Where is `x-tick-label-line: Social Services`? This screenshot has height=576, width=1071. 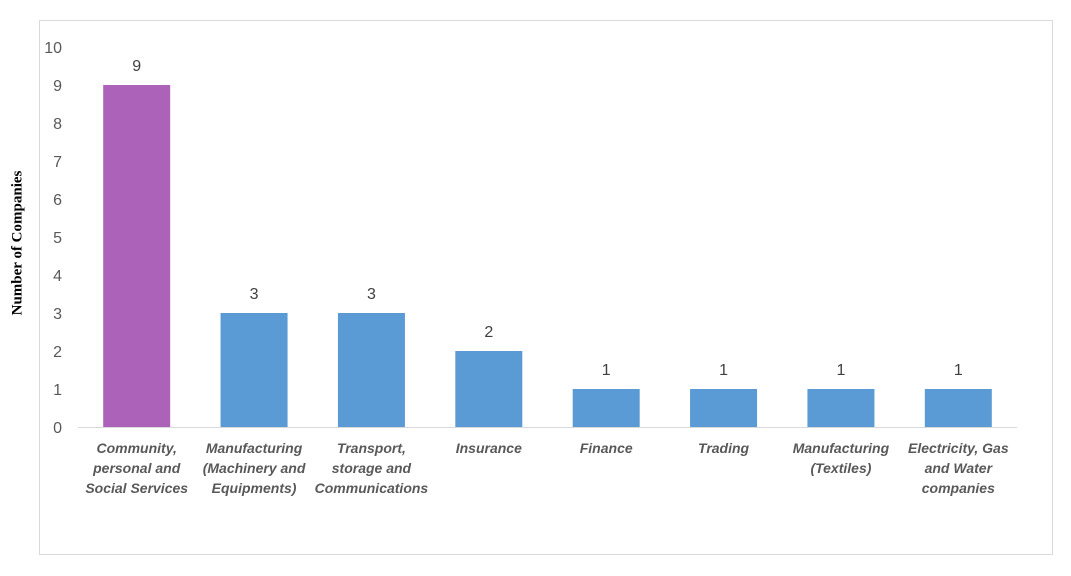
x-tick-label-line: Social Services is located at coordinates (136, 488).